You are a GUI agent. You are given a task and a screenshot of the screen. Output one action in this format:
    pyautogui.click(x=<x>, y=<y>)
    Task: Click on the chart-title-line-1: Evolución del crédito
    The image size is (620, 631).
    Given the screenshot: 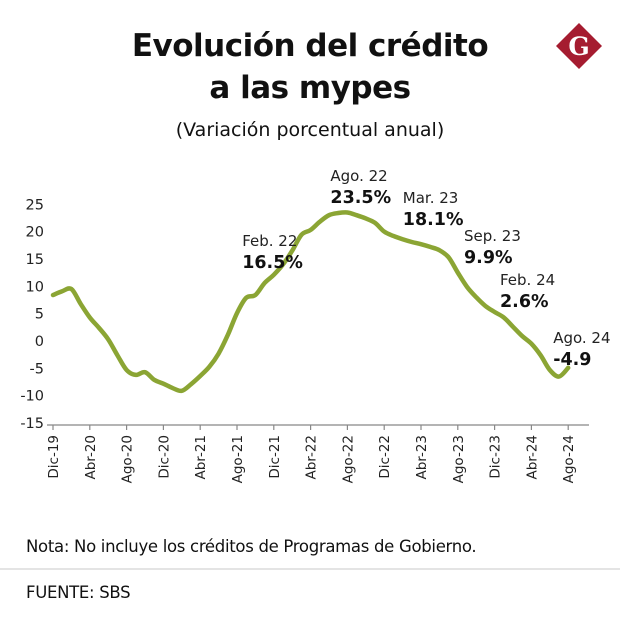 What is the action you would take?
    pyautogui.click(x=310, y=46)
    